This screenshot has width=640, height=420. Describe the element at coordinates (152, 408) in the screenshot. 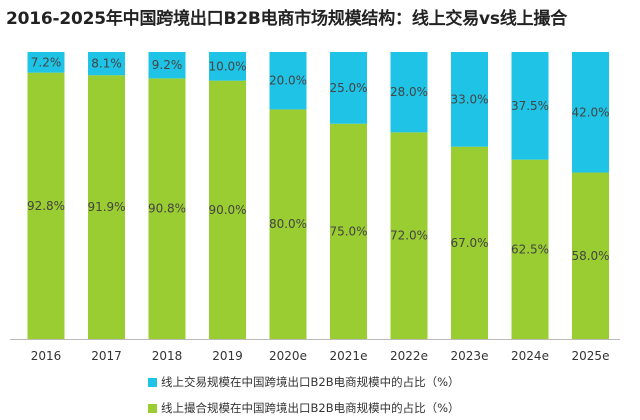

I see `legend-swatch-online-matching` at that location.